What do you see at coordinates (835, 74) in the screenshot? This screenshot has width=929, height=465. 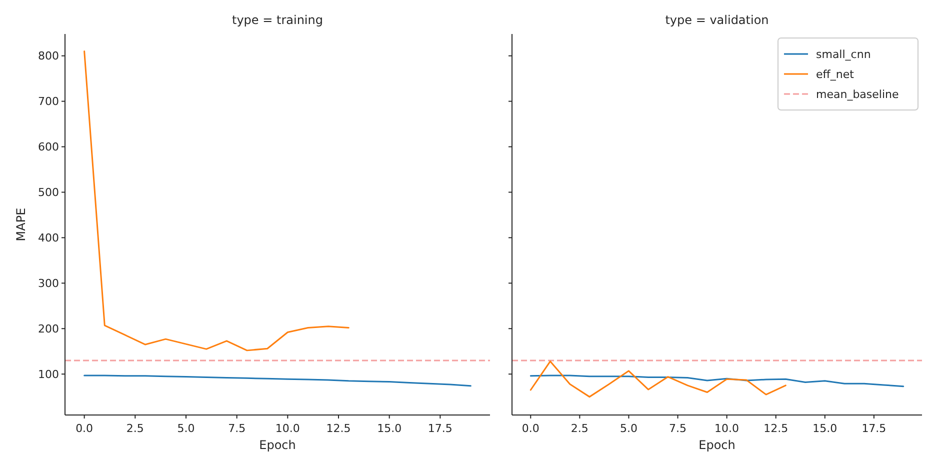 I see `legend-label: eff_net` at bounding box center [835, 74].